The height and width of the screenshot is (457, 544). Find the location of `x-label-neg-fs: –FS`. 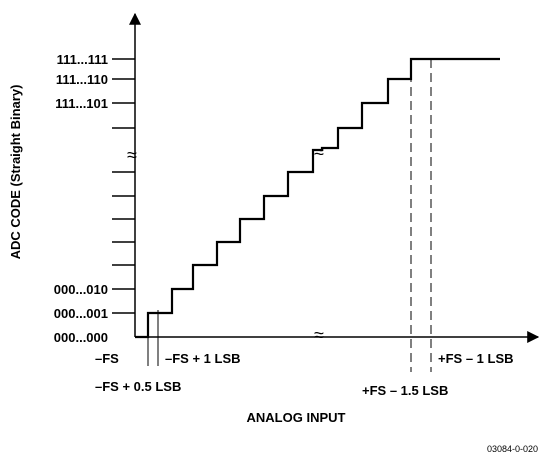

x-label-neg-fs: –FS is located at coordinates (107, 358).